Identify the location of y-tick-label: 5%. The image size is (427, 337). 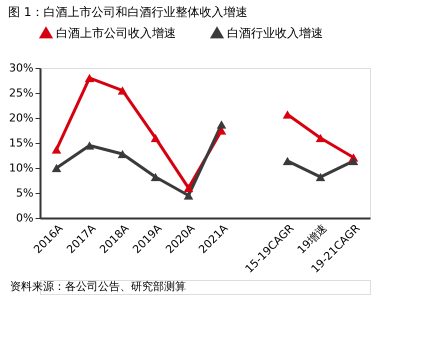
(25, 193).